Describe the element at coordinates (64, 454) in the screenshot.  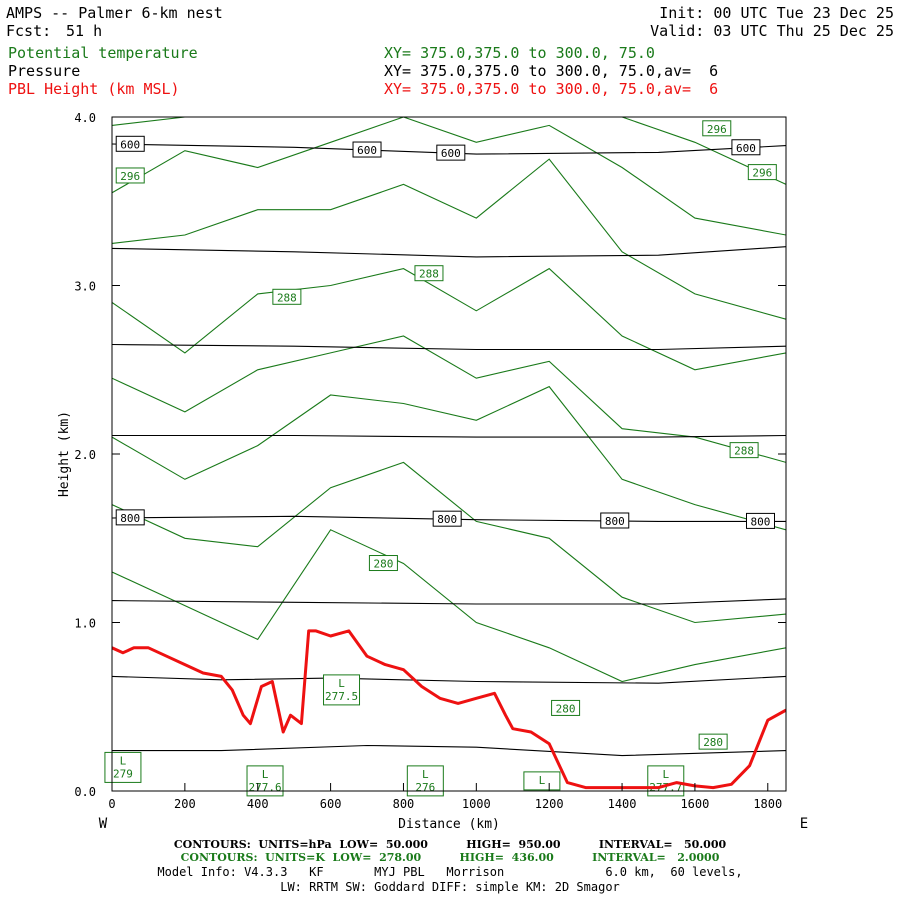
I see `y-axis-title: Height (km)` at that location.